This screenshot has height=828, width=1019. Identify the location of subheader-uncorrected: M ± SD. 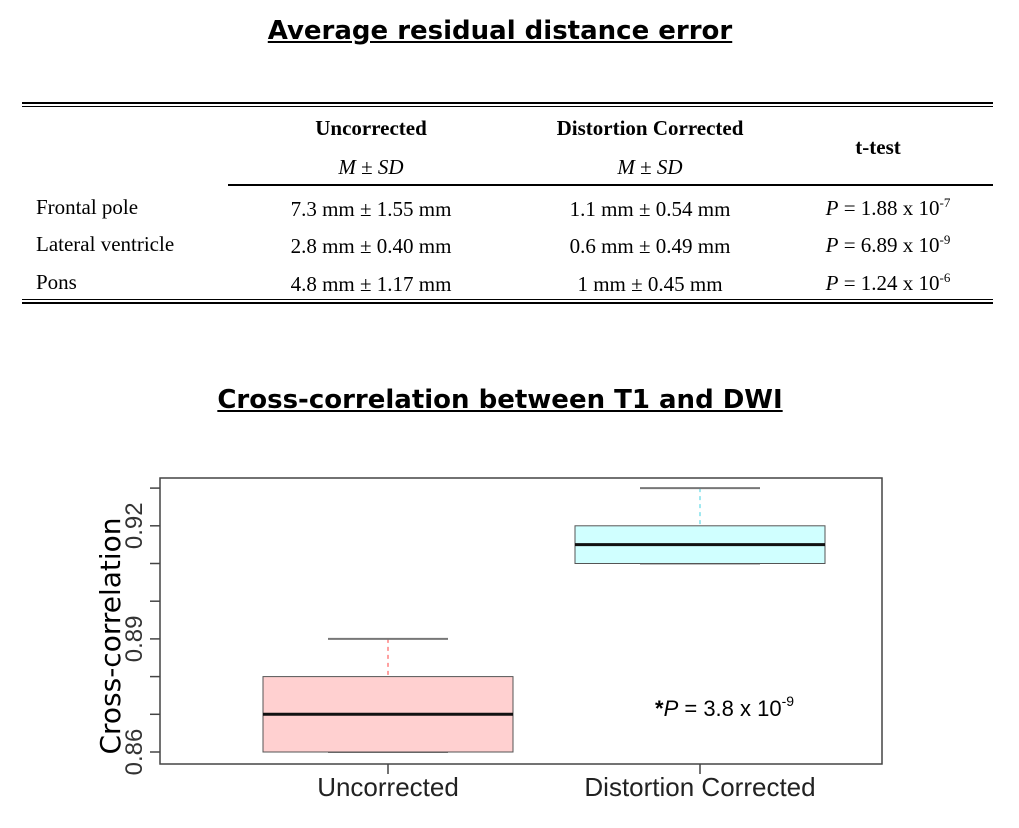
(371, 167).